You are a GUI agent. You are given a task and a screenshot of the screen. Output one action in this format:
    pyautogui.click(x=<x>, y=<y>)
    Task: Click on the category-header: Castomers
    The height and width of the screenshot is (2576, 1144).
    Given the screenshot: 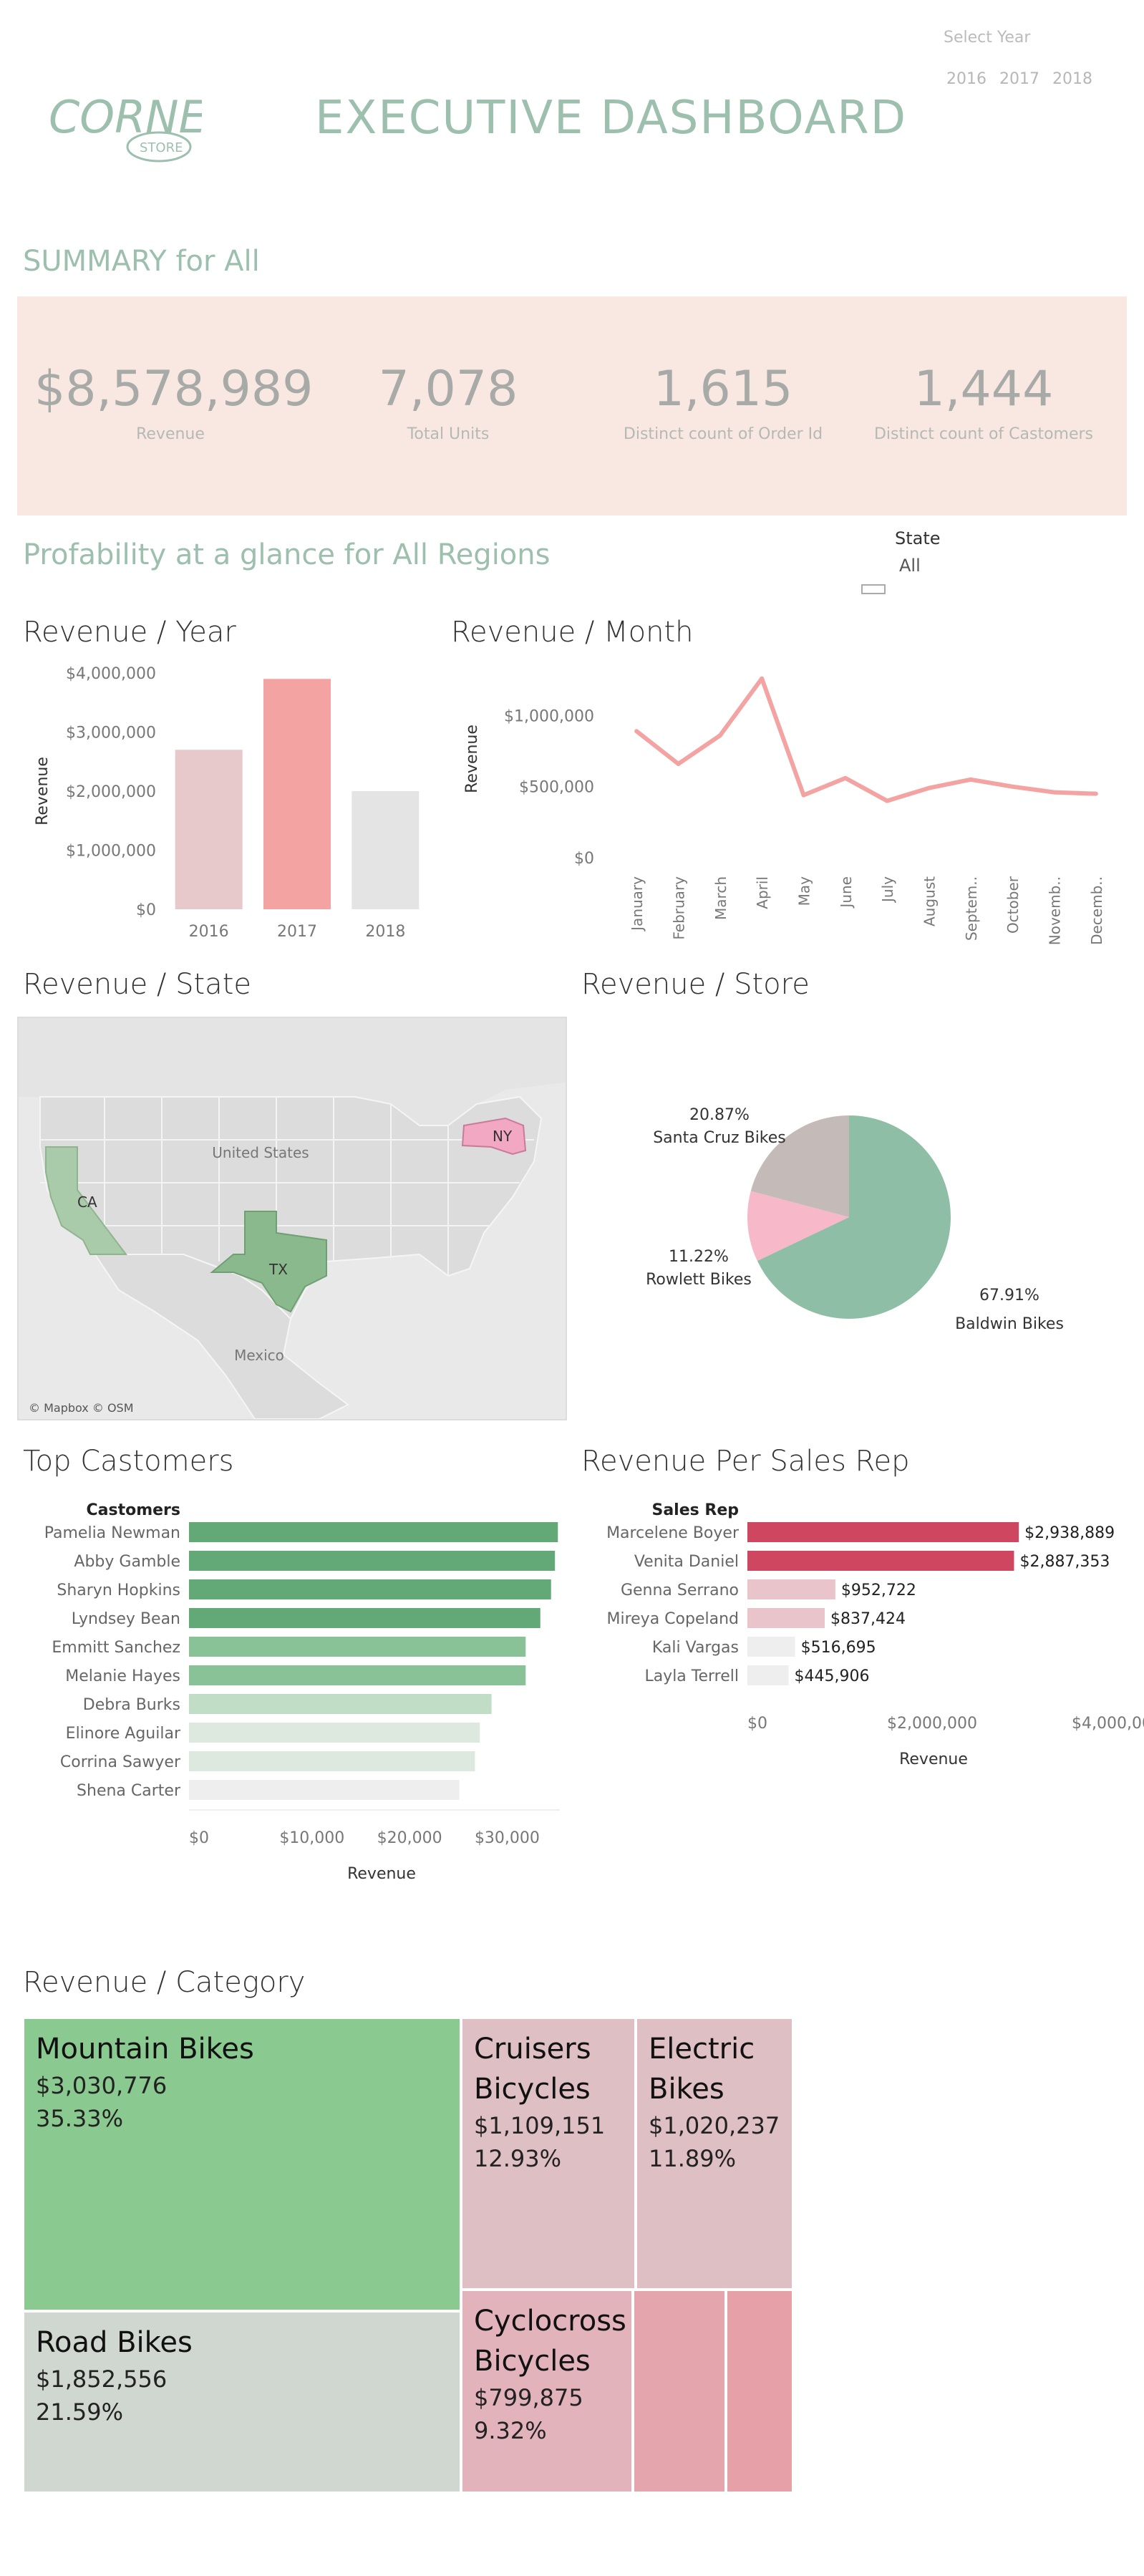 What is the action you would take?
    pyautogui.click(x=133, y=1510)
    